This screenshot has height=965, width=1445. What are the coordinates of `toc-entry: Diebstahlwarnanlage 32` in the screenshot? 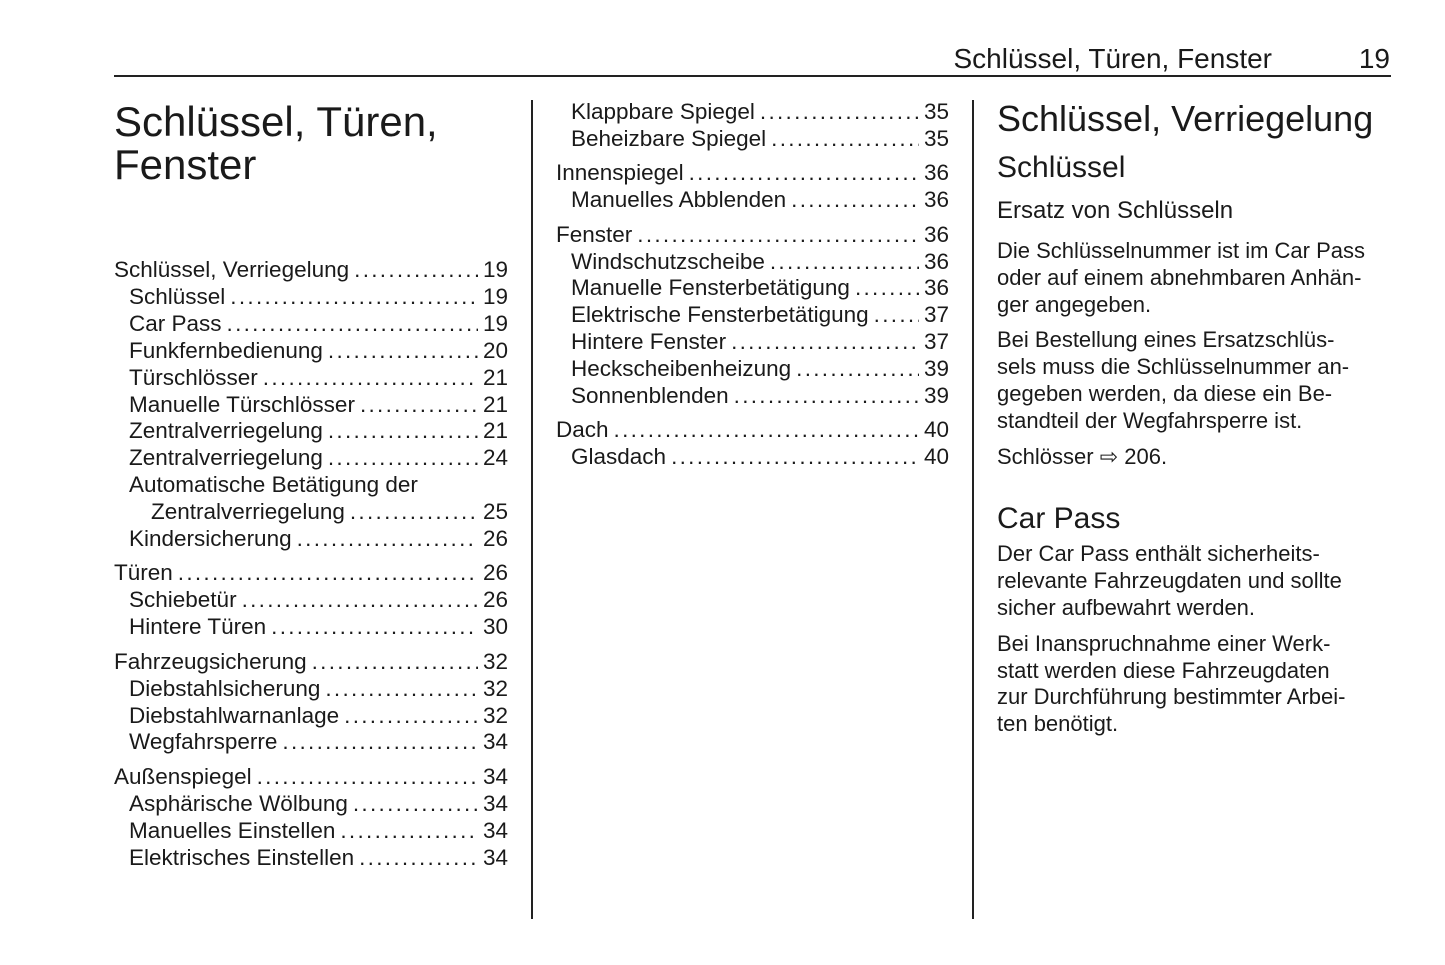 It's located at (311, 716).